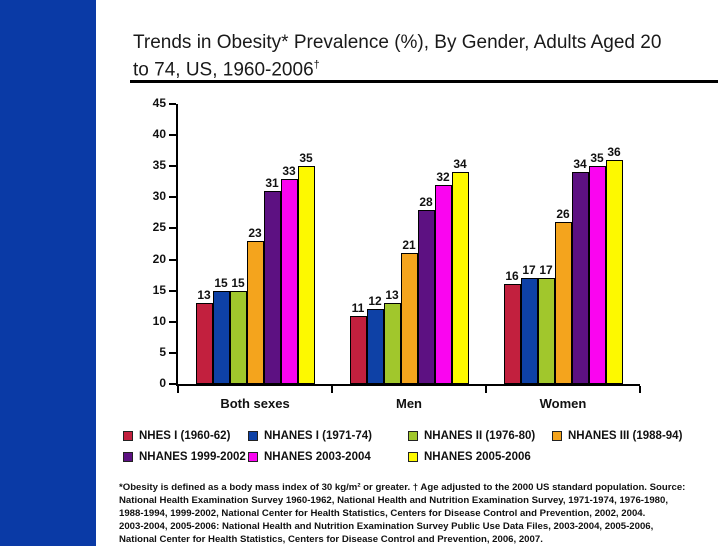 The height and width of the screenshot is (546, 728). What do you see at coordinates (318, 436) in the screenshot?
I see `legend-label: NHANES I (1971-74)` at bounding box center [318, 436].